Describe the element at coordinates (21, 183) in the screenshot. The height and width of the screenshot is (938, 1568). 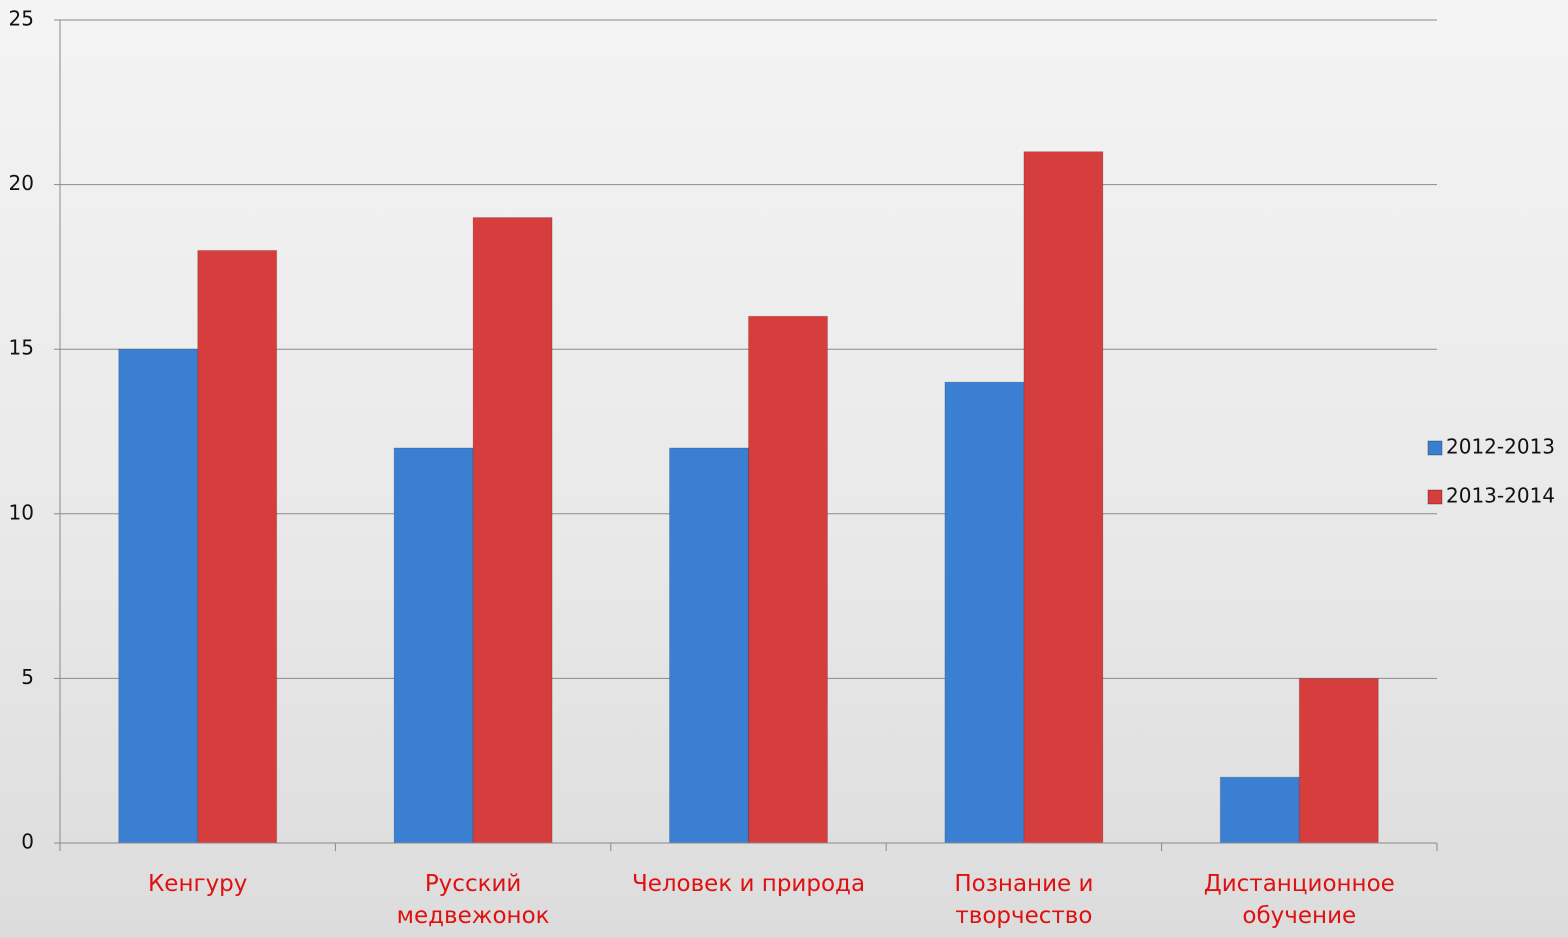
I see `y-tick-label: 20` at that location.